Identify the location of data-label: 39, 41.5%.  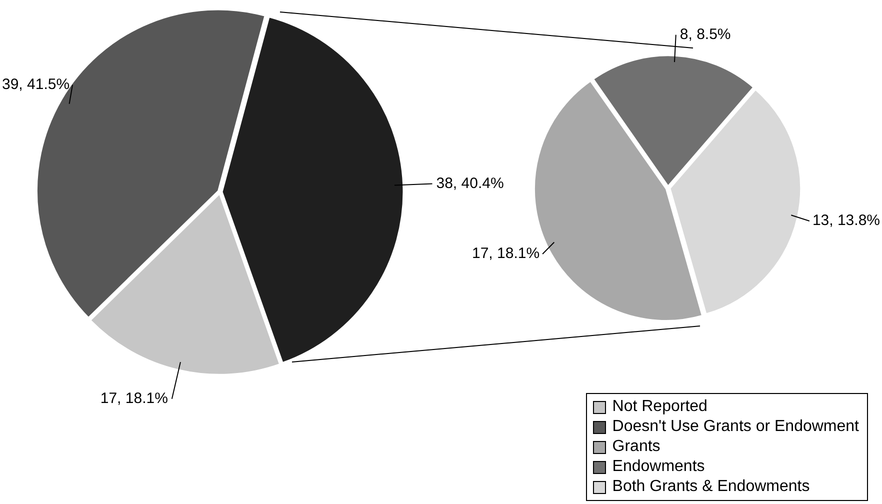
(36, 84).